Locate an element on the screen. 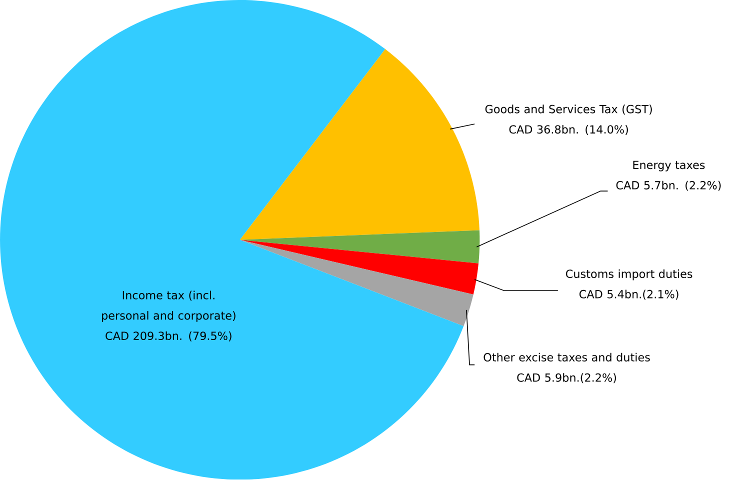 This screenshot has height=480, width=750. data-label: CAD 5.4bn.(2.1%) is located at coordinates (628, 295).